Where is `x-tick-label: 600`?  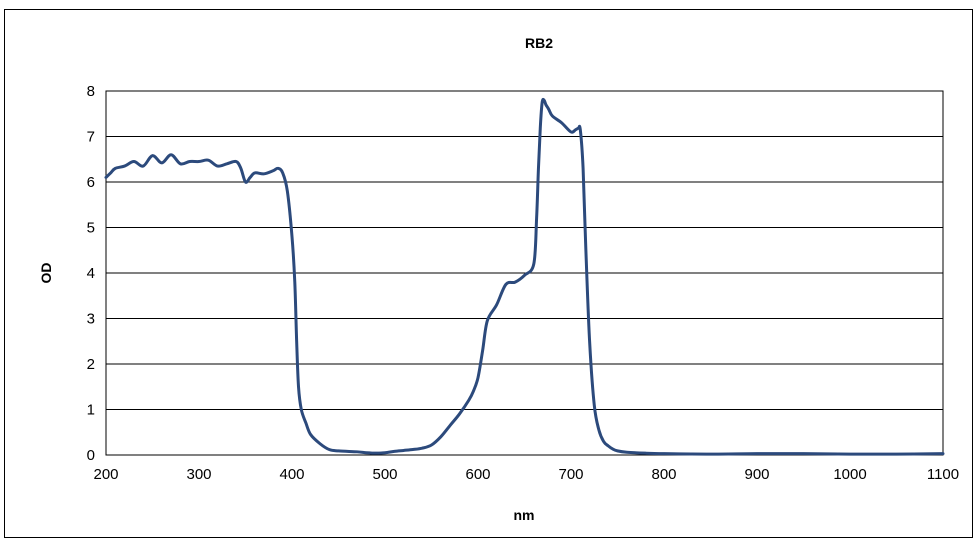
x-tick-label: 600 is located at coordinates (477, 474).